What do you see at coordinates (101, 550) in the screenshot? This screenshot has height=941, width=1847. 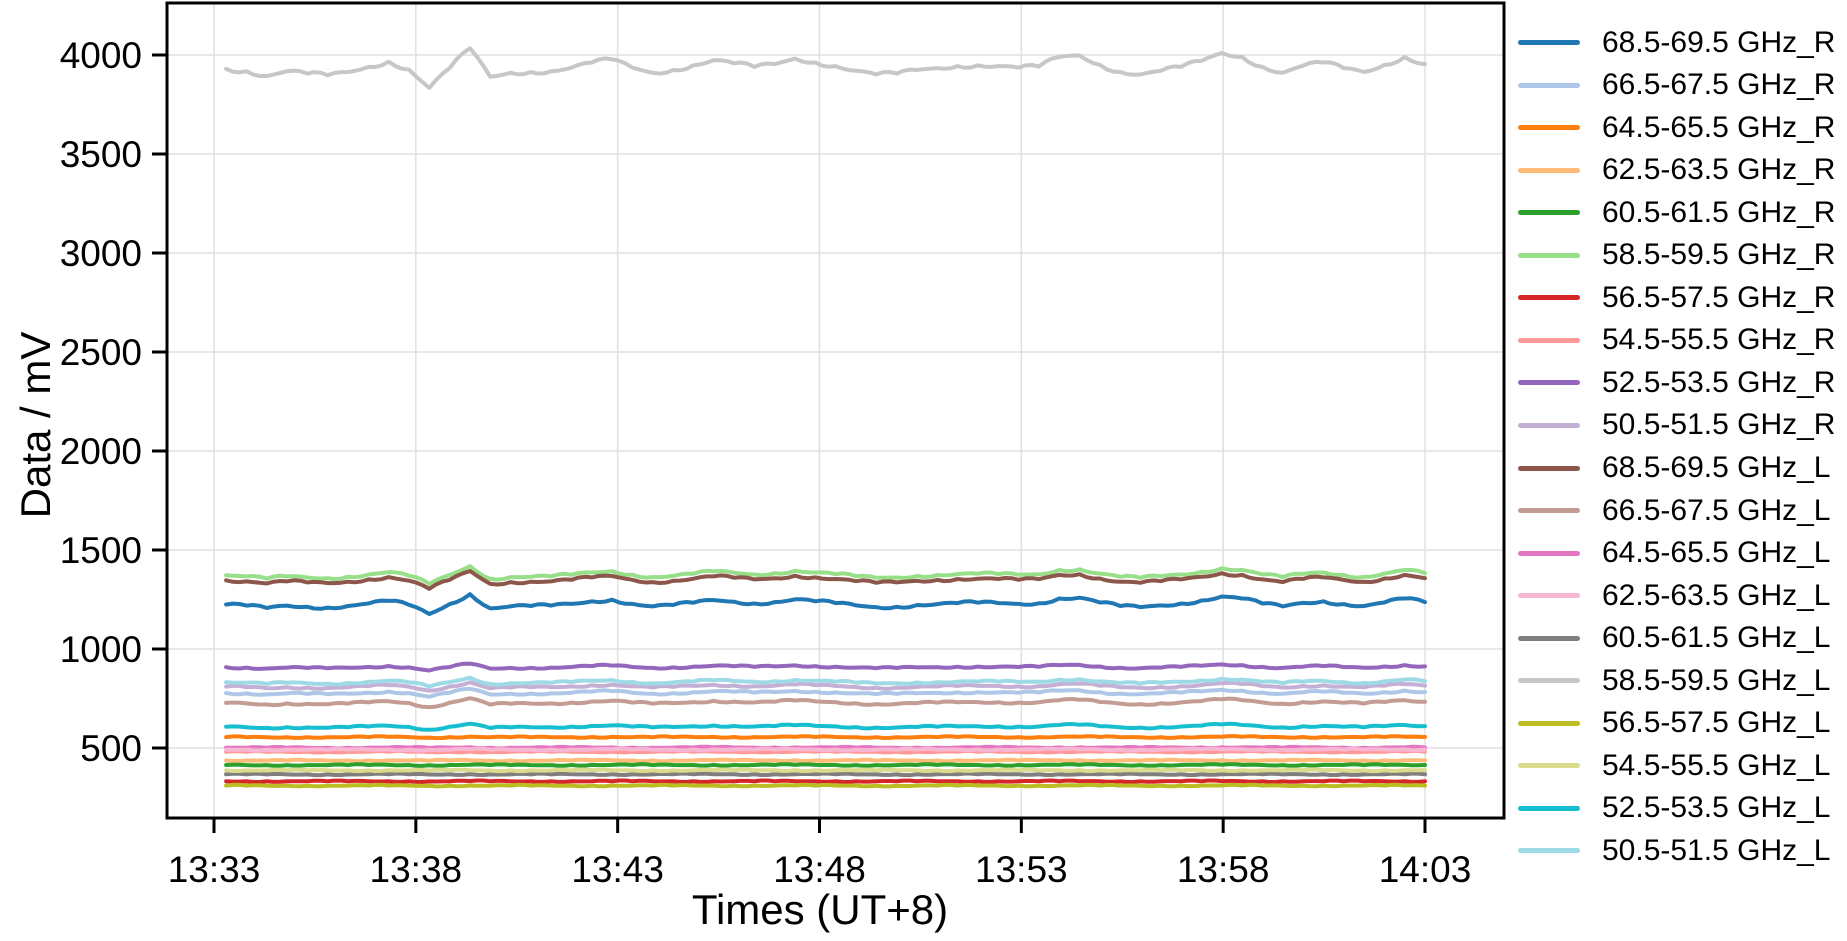 I see `y-tick-label: 1500` at bounding box center [101, 550].